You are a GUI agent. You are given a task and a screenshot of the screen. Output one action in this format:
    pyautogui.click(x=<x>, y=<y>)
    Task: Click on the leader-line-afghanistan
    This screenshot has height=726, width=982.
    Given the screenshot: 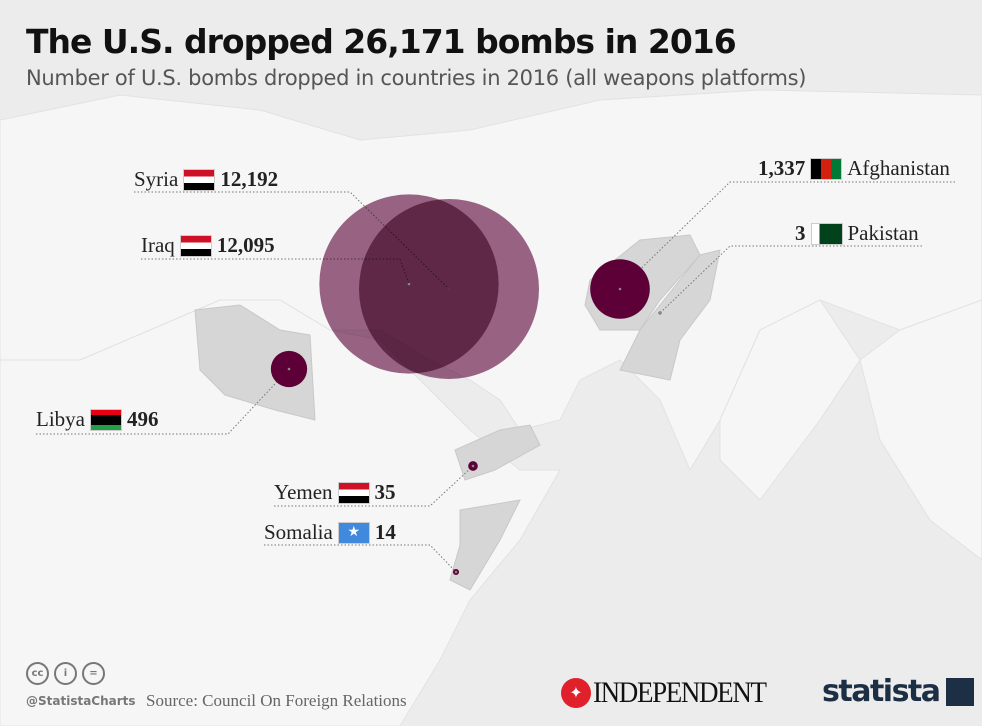 What is the action you would take?
    pyautogui.click(x=787, y=235)
    